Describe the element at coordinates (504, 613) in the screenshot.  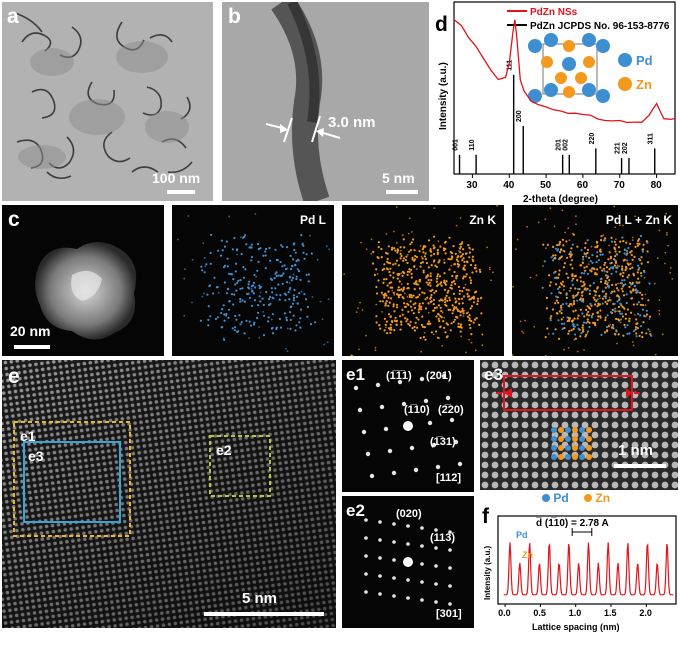
I see `profile-tick-label: 0.0` at that location.